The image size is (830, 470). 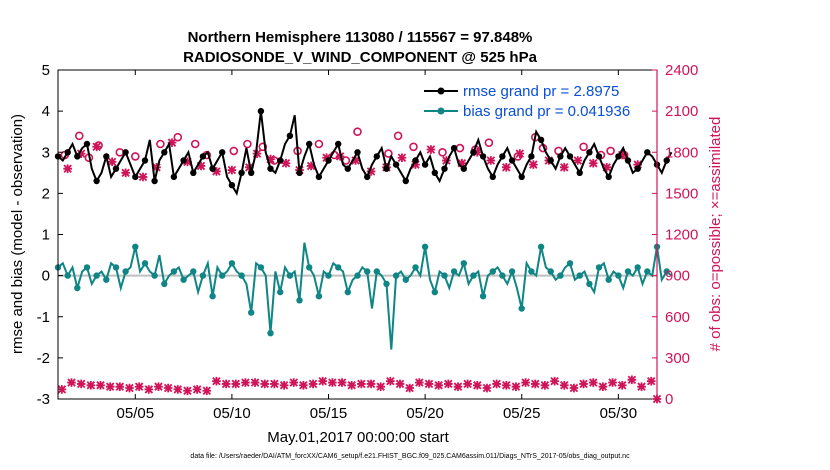 I want to click on x-tick-label: 05/25, so click(x=522, y=413).